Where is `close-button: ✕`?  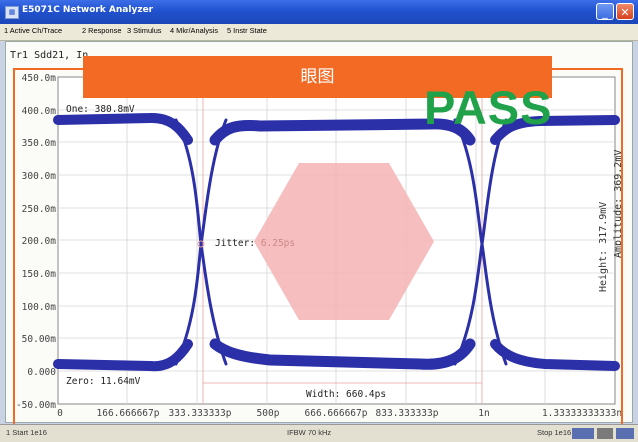 close-button: ✕ is located at coordinates (625, 11).